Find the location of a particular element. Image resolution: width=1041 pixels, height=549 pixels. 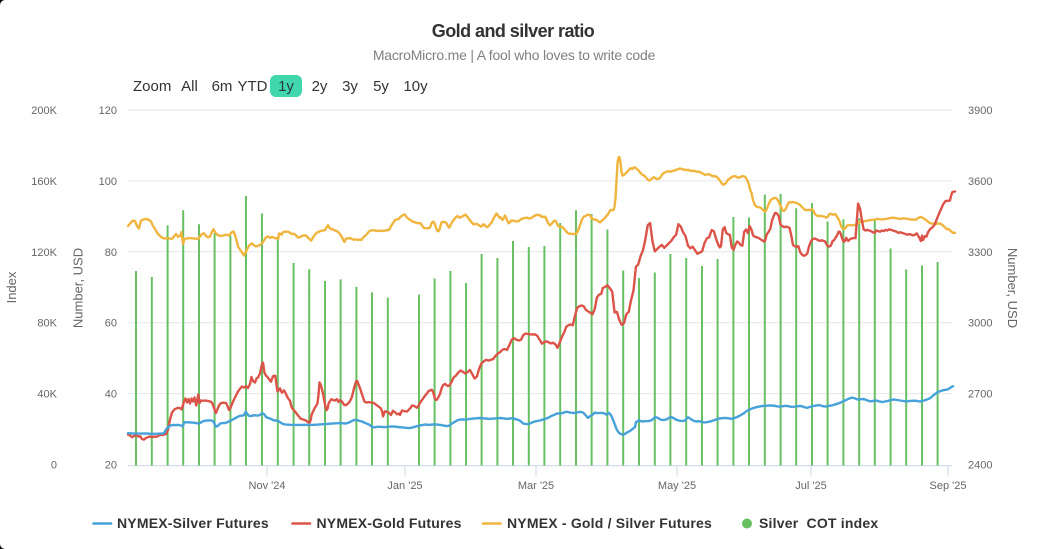

svg-text: 10y is located at coordinates (415, 86).